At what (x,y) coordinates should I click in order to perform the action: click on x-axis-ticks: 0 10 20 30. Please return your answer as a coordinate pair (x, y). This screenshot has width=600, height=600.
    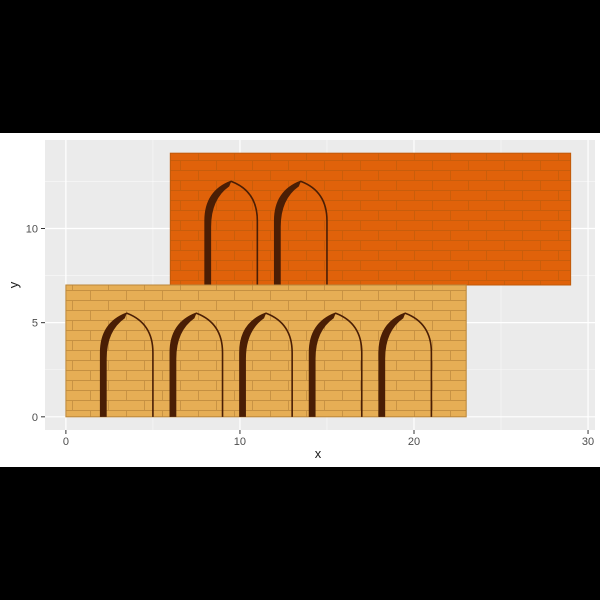
    Looking at the image, I should click on (328, 439).